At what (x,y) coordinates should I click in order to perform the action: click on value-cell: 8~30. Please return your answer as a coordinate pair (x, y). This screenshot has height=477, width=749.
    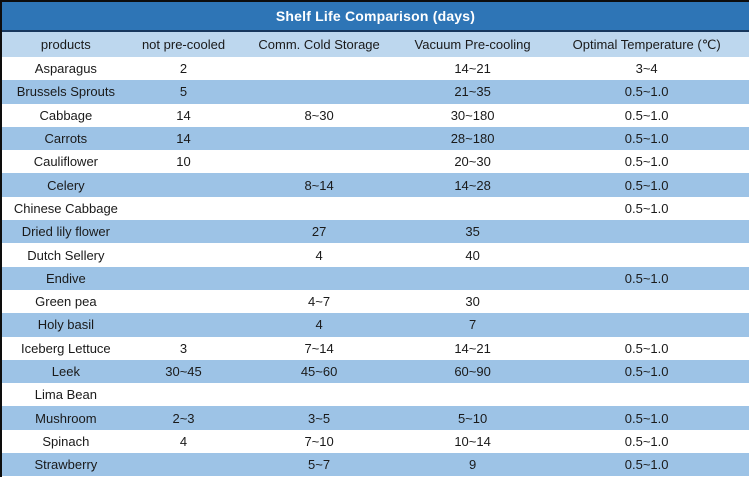
    Looking at the image, I should click on (319, 115).